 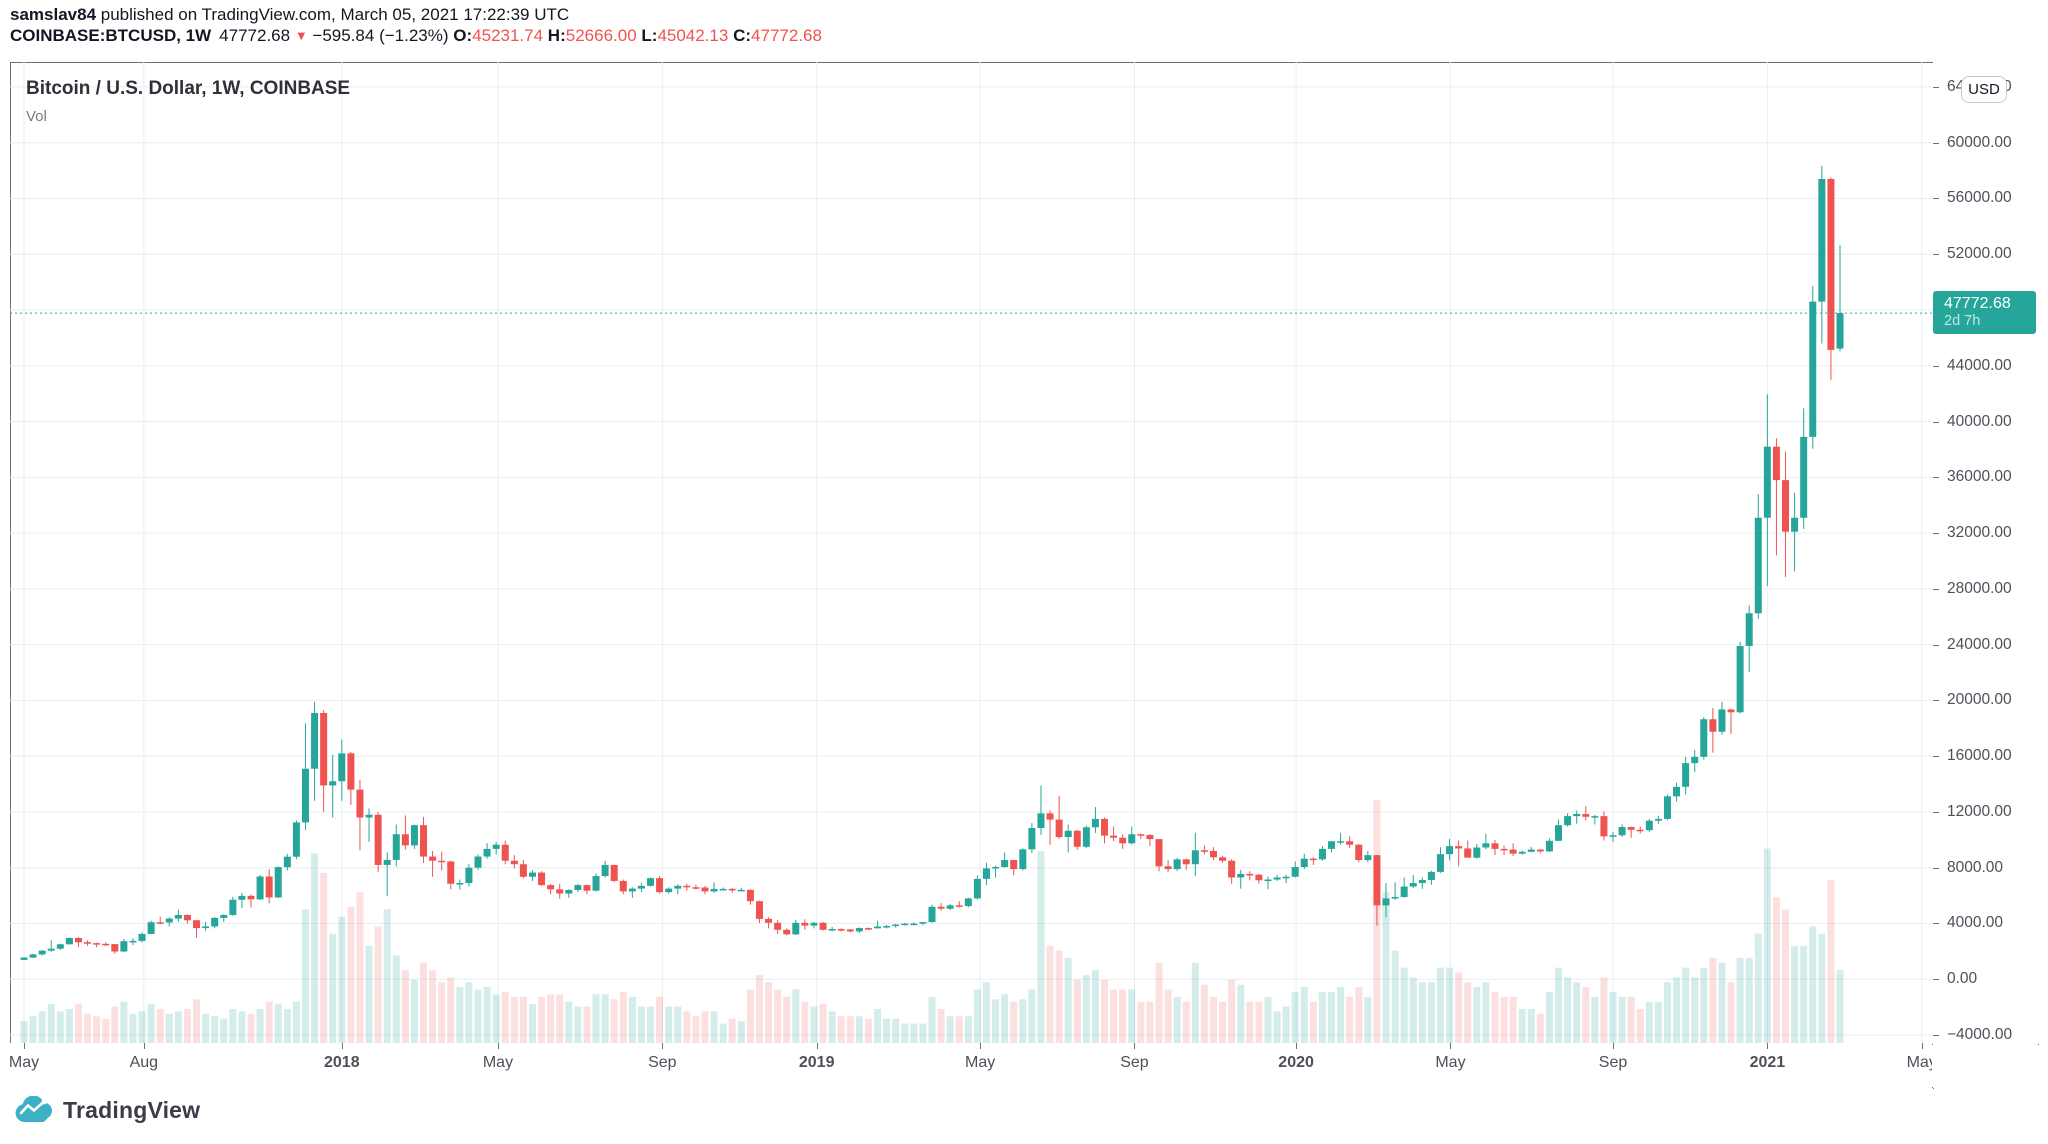 What do you see at coordinates (1767, 1062) in the screenshot?
I see `time-axis-label: 2021` at bounding box center [1767, 1062].